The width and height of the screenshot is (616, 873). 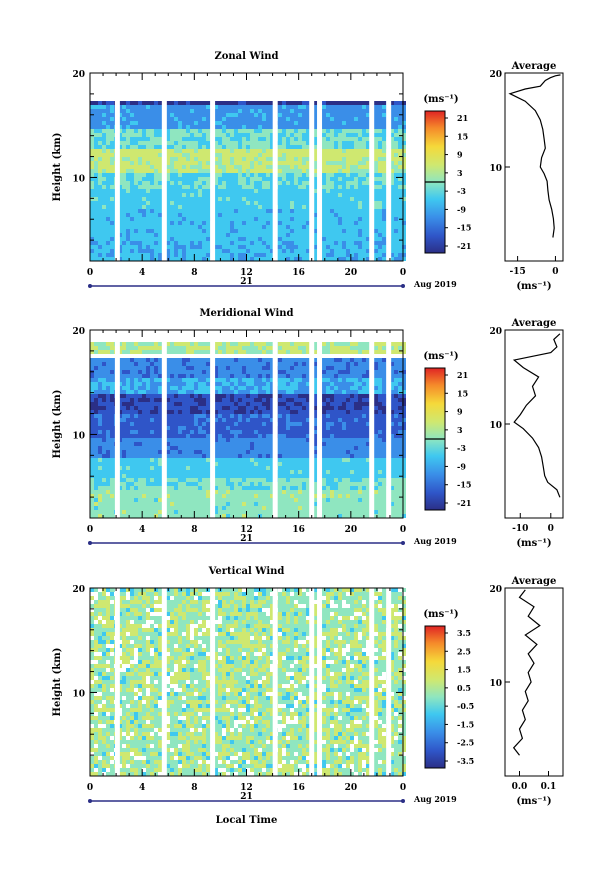 What do you see at coordinates (246, 273) in the screenshot?
I see `x-tick-label: 12` at bounding box center [246, 273].